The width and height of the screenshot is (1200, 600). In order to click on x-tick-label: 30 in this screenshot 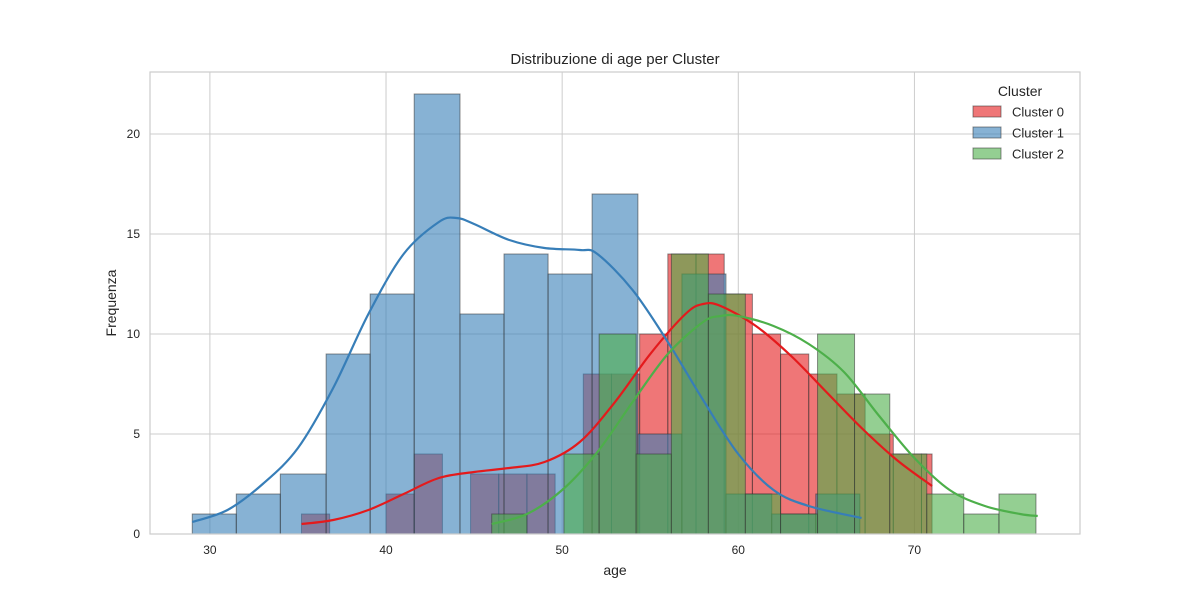, I will do `click(210, 550)`.